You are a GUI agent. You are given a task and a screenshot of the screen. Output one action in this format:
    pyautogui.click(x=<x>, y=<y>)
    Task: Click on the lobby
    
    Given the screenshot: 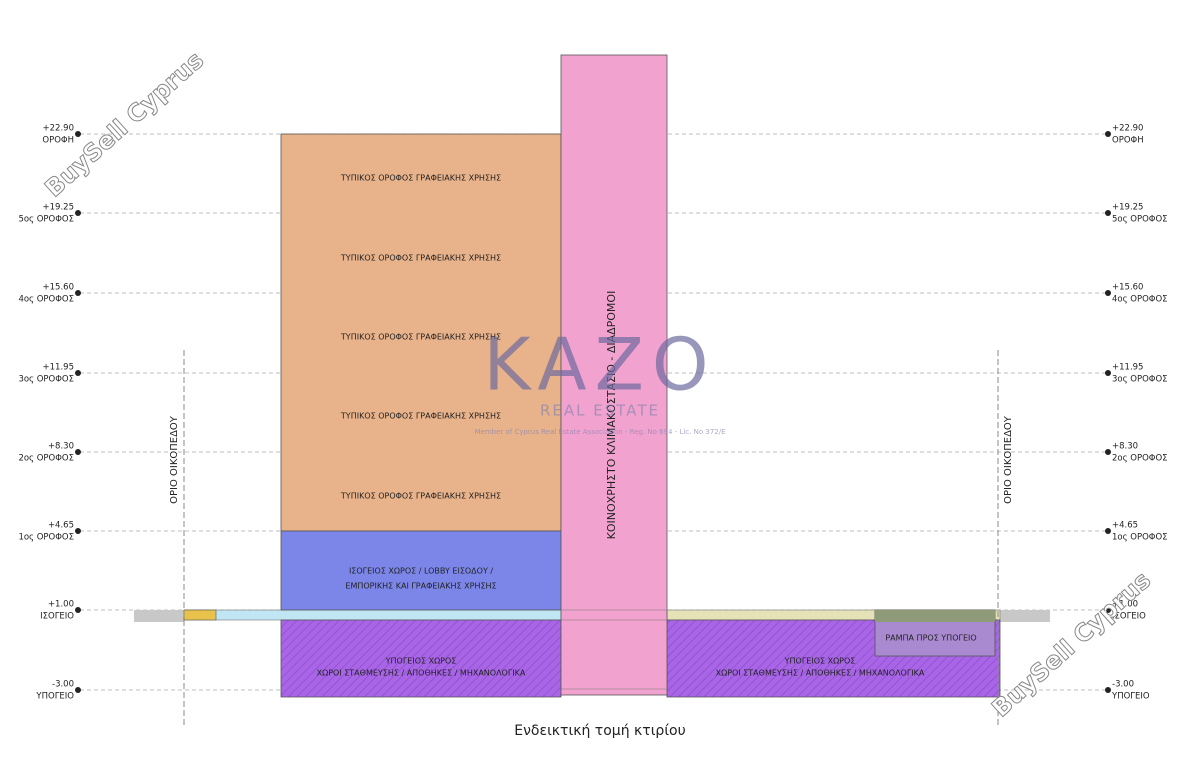 What is the action you would take?
    pyautogui.click(x=421, y=570)
    